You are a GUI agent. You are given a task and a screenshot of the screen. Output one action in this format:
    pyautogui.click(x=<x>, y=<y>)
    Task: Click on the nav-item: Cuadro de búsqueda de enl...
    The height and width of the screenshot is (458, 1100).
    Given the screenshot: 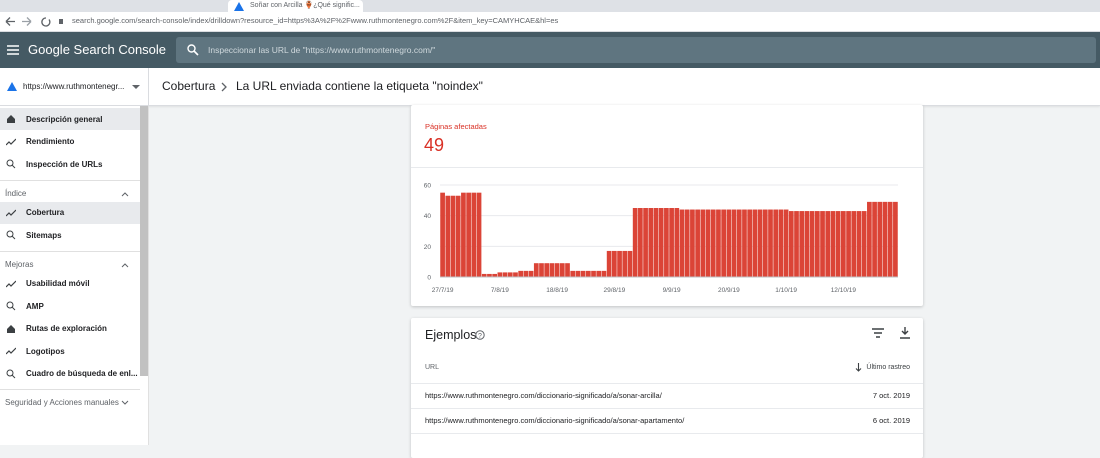 What is the action you would take?
    pyautogui.click(x=70, y=374)
    